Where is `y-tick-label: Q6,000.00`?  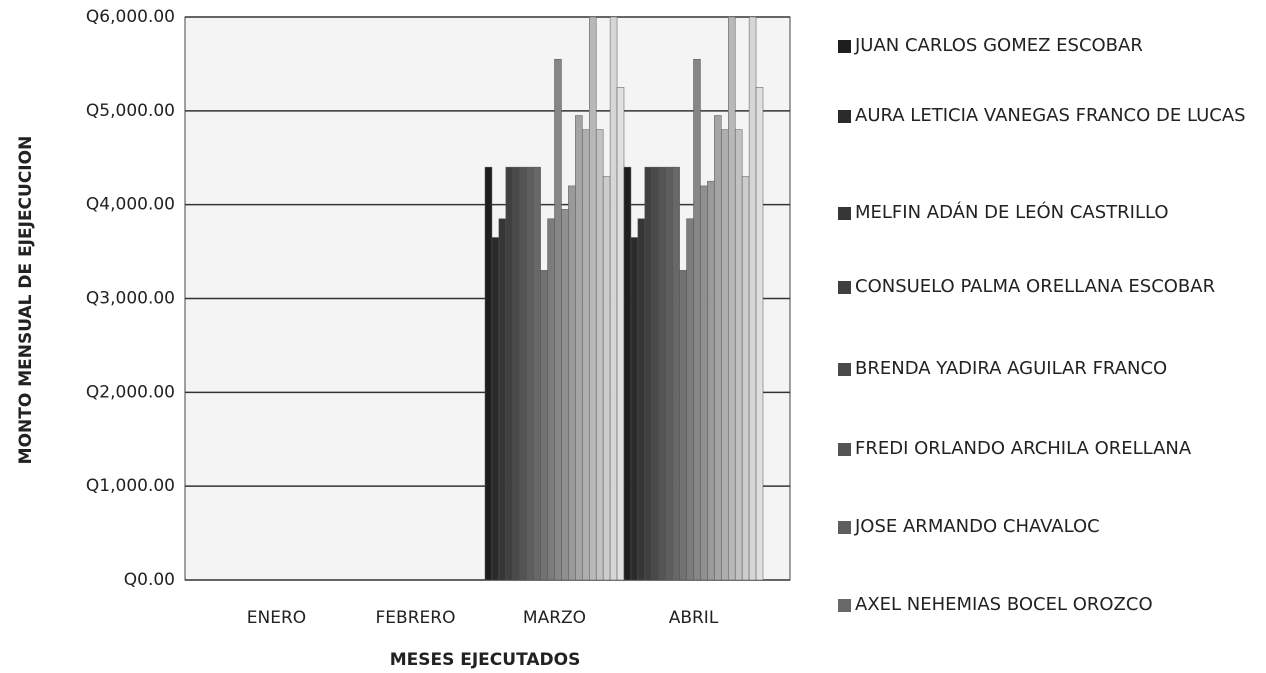
y-tick-label: Q6,000.00 is located at coordinates (130, 17).